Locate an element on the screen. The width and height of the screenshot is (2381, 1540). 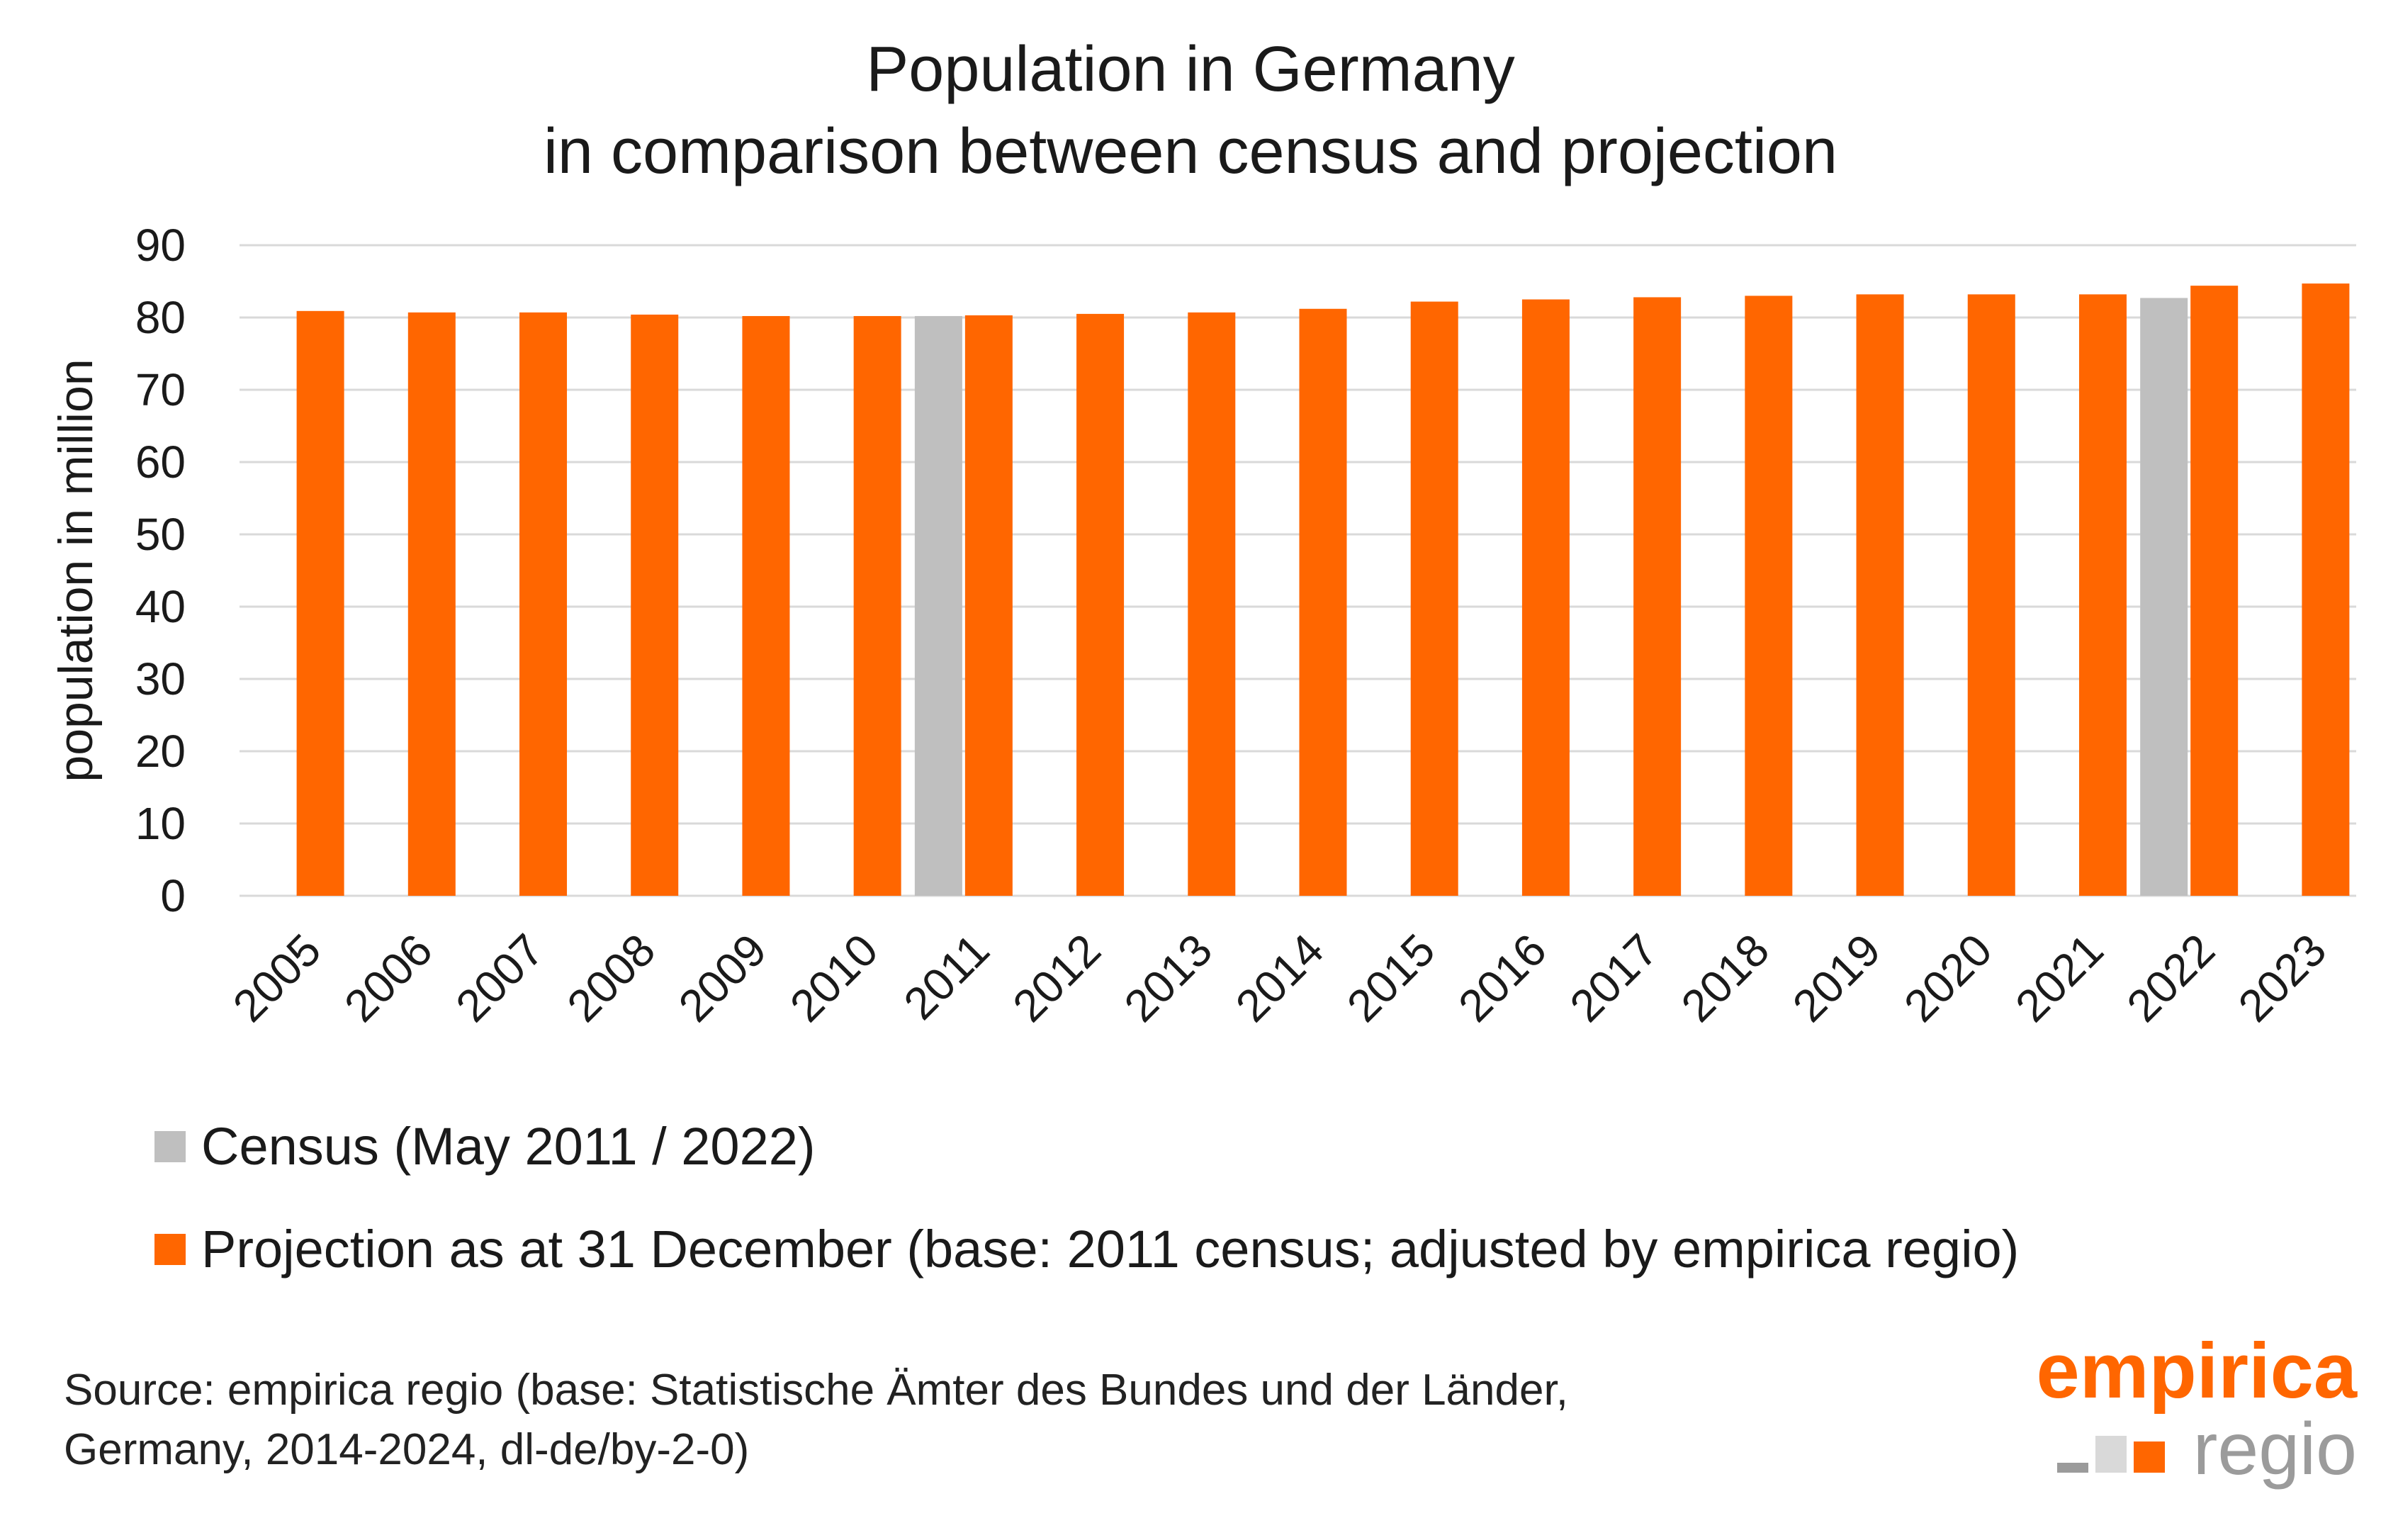
logo-text-empirica: empirica is located at coordinates (2196, 1371).